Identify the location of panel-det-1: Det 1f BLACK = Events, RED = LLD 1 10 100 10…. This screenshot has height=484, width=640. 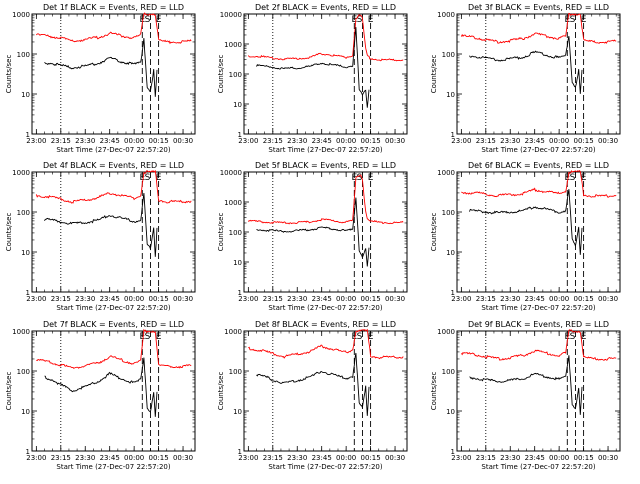
(100, 78).